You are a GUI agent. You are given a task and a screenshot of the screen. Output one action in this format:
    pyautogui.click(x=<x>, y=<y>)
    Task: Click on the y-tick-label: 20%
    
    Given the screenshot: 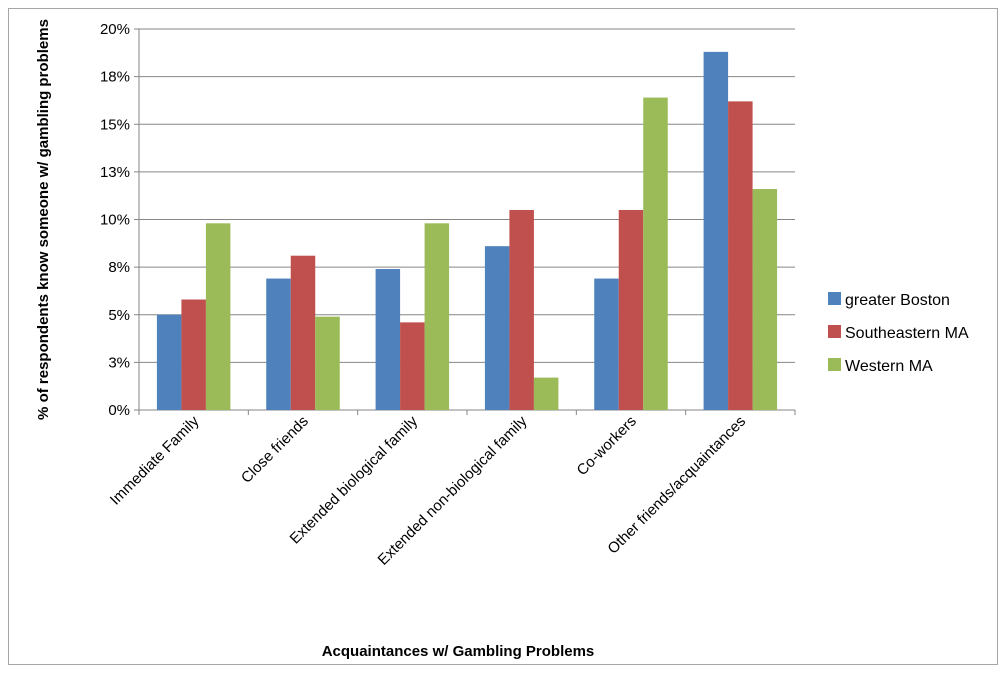 What is the action you would take?
    pyautogui.click(x=115, y=29)
    